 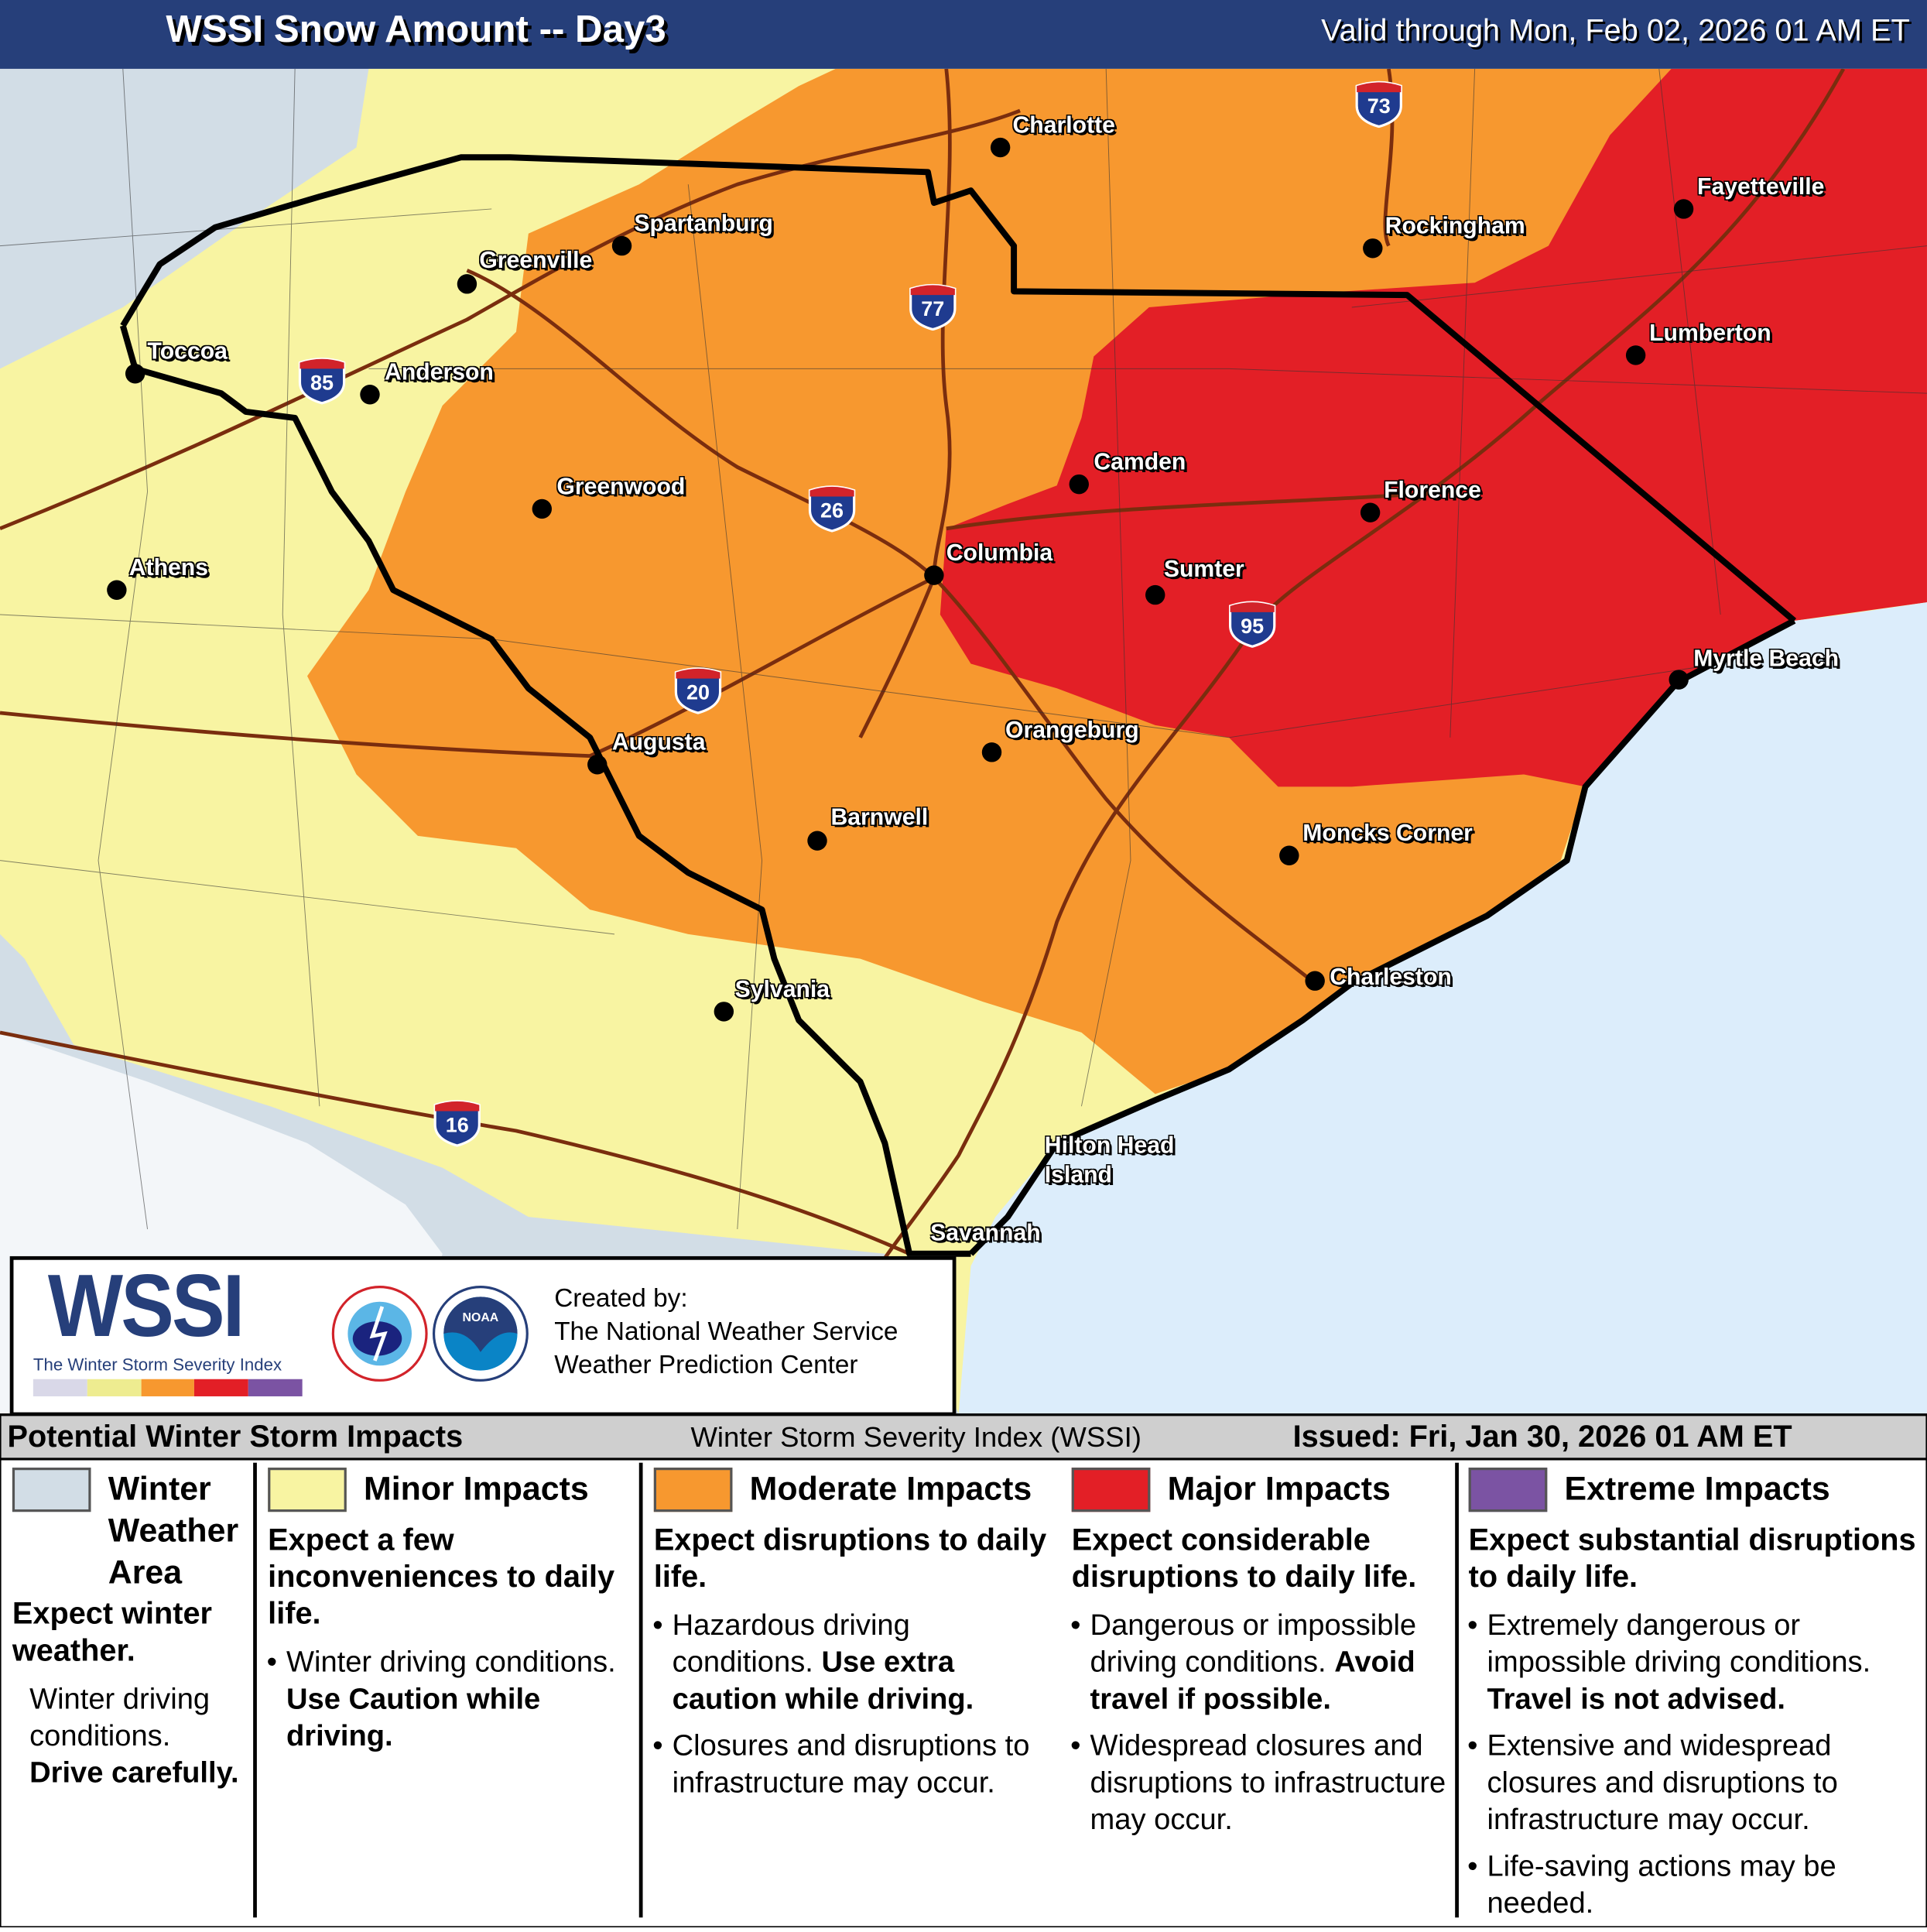 I want to click on interstate-shield-icon: 85, so click(x=322, y=380).